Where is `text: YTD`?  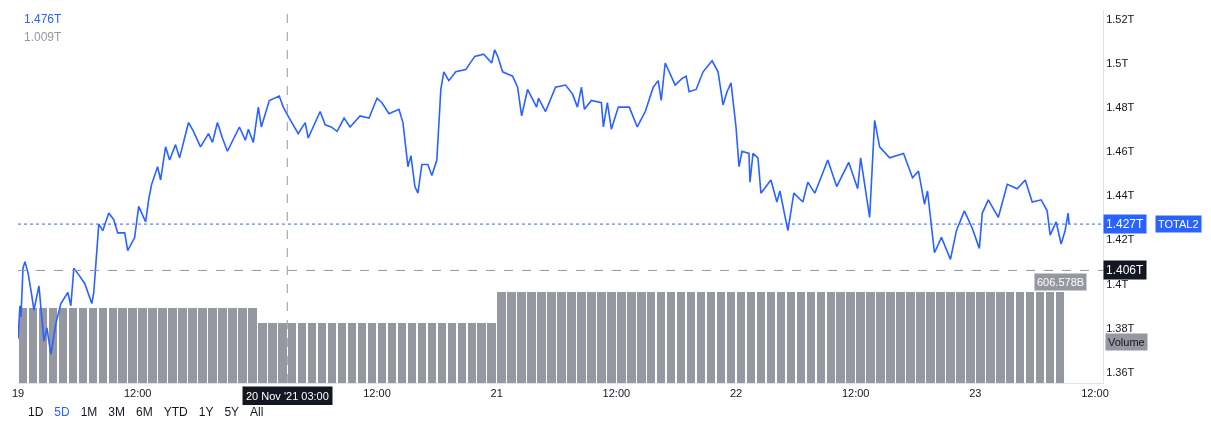 text: YTD is located at coordinates (175, 412).